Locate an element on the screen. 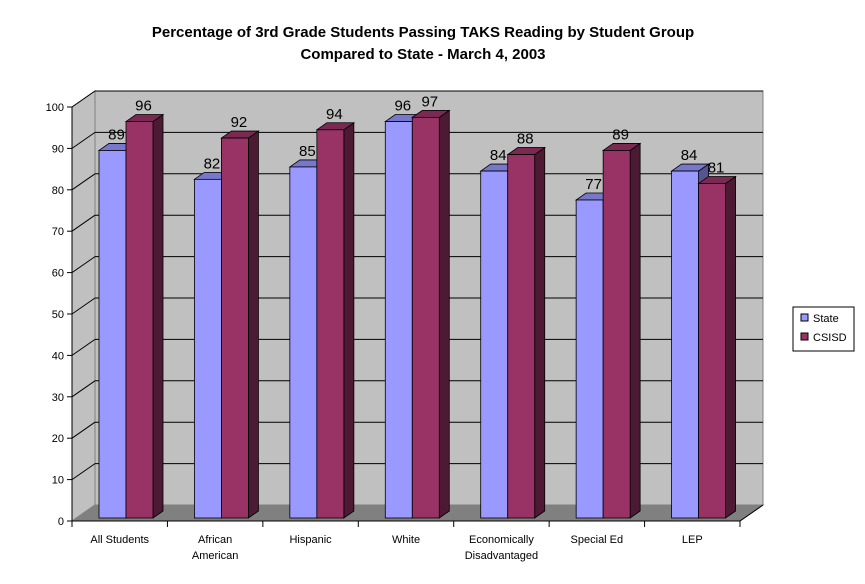 The height and width of the screenshot is (584, 865). y-tick-label: 10 is located at coordinates (58, 481).